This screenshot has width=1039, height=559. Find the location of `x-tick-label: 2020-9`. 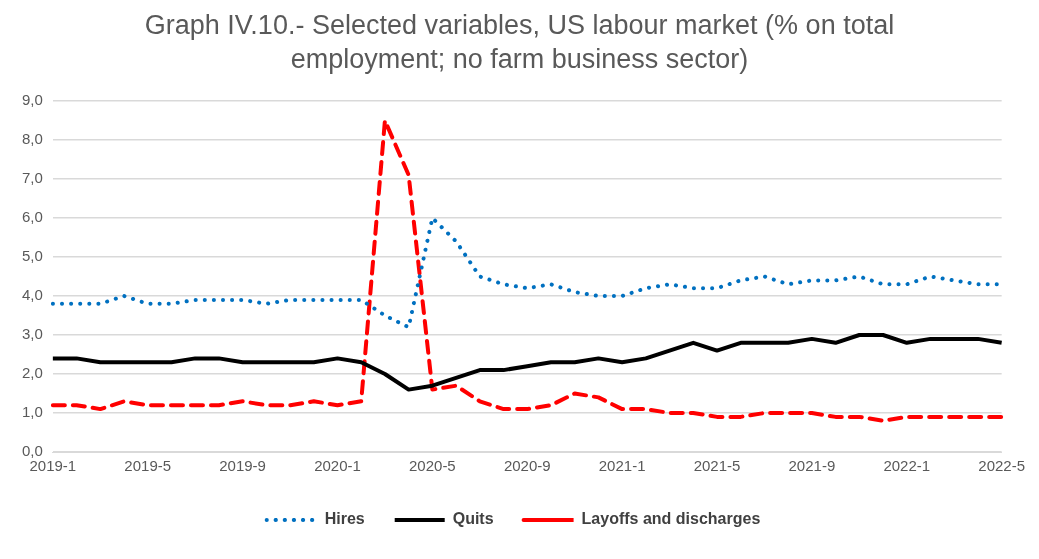

x-tick-label: 2020-9 is located at coordinates (527, 466).